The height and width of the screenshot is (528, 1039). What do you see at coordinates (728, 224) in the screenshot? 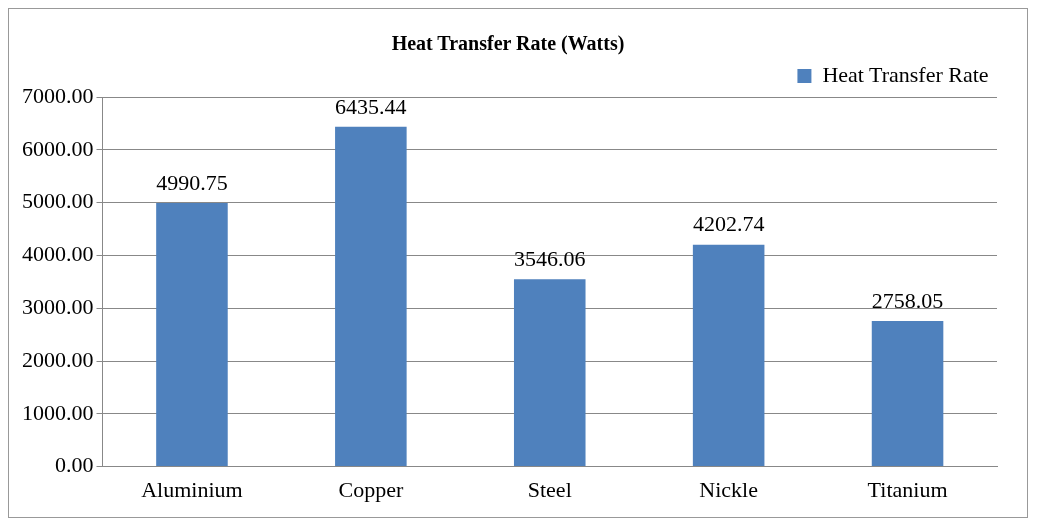
I see `data-label: 4202.74` at bounding box center [728, 224].